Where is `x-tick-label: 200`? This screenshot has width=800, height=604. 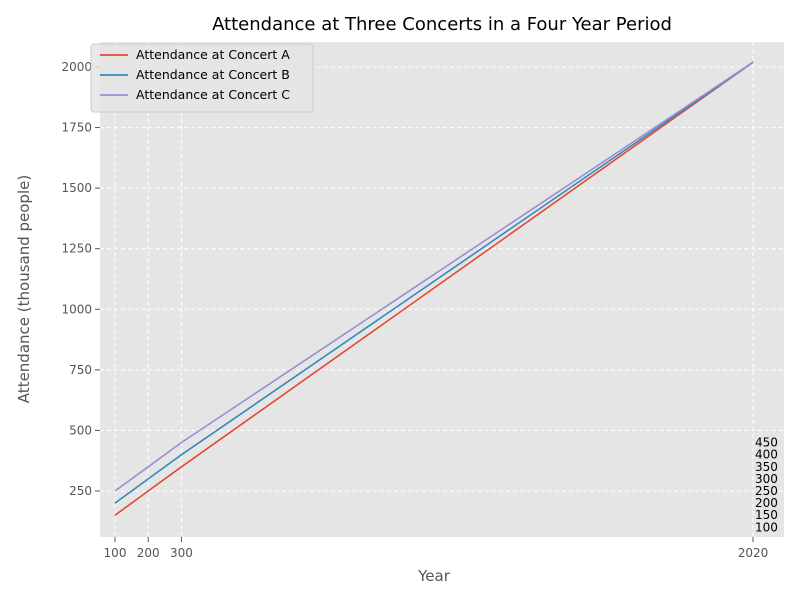
x-tick-label: 200 is located at coordinates (148, 553).